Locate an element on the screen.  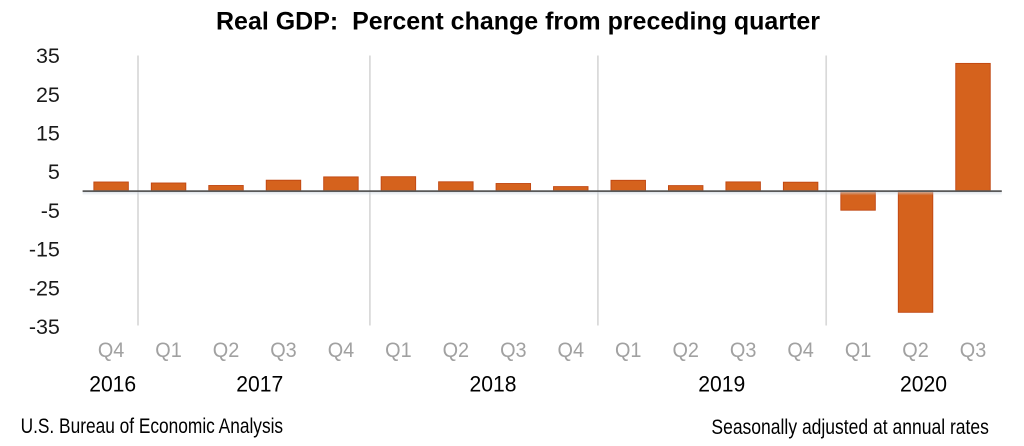
svg-text: 25 is located at coordinates (48, 95).